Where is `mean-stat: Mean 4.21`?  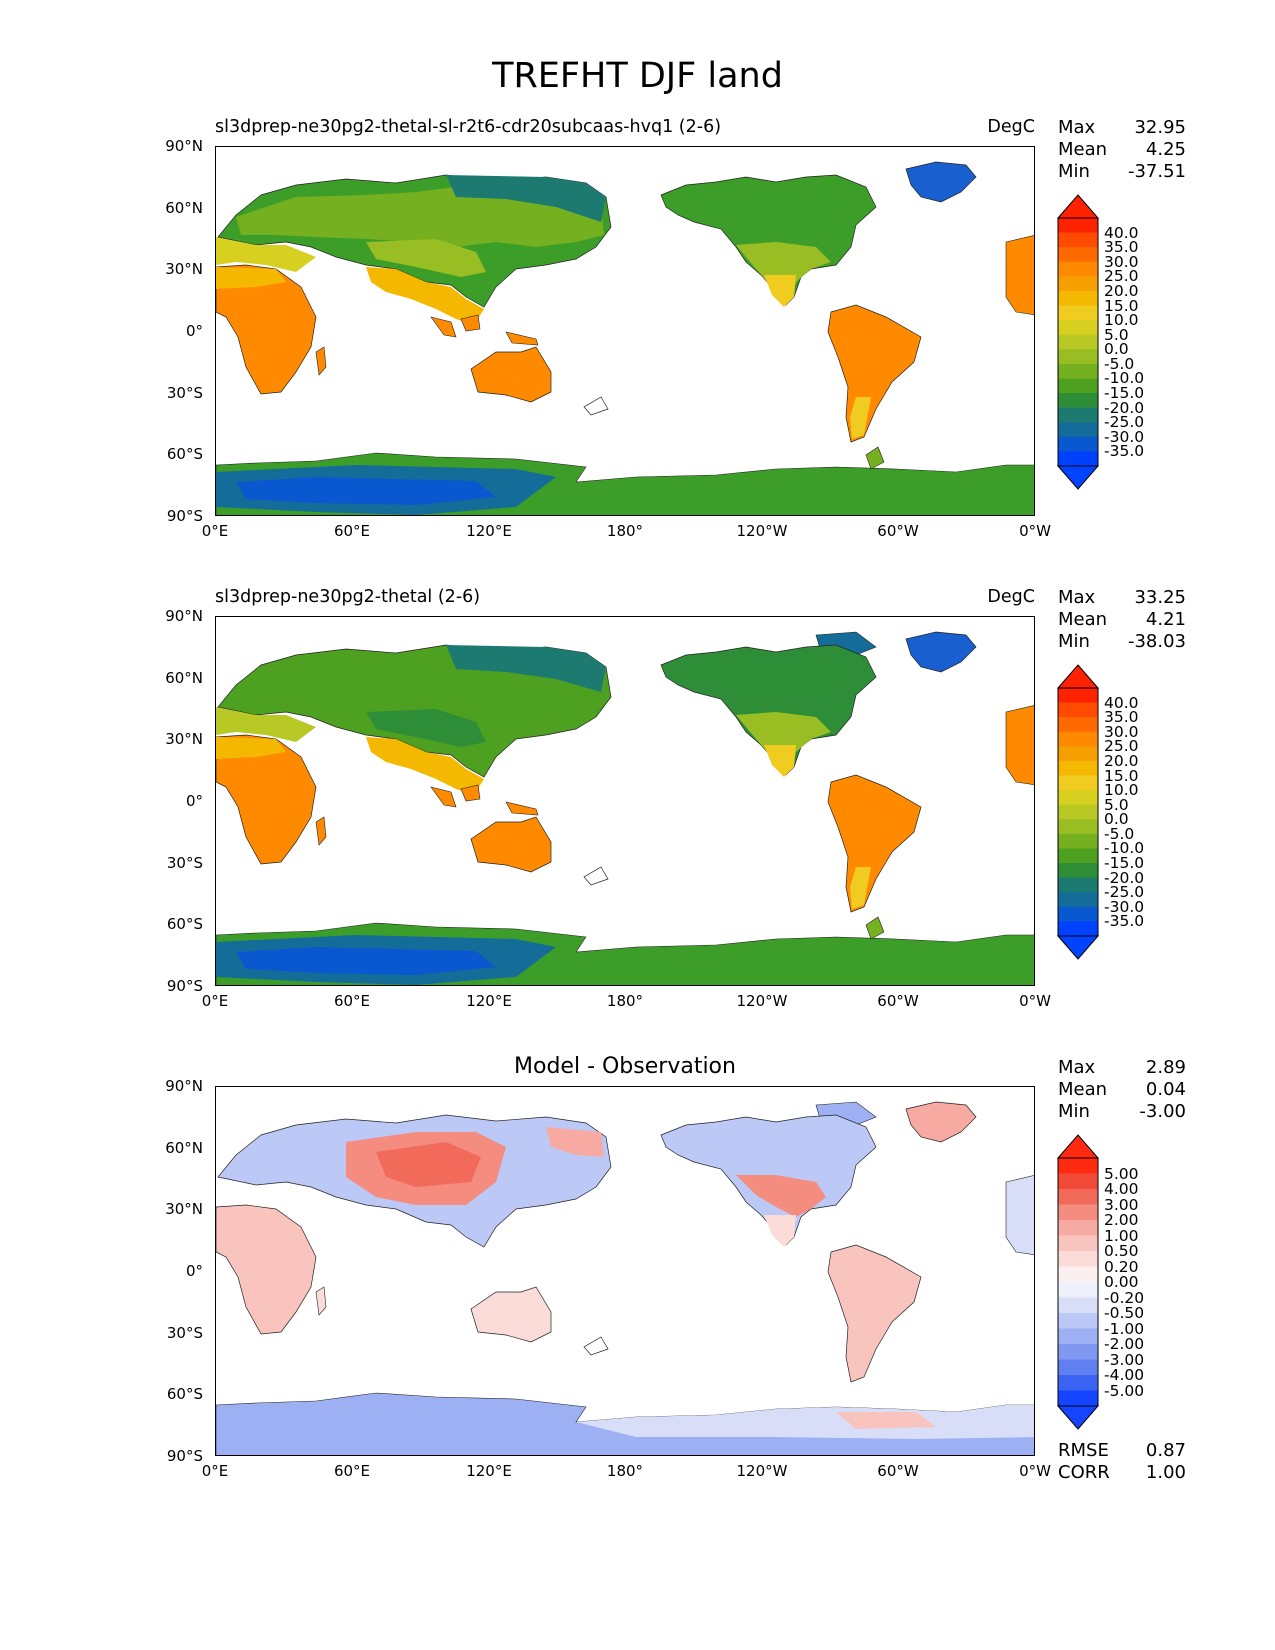 mean-stat: Mean 4.21 is located at coordinates (1122, 619).